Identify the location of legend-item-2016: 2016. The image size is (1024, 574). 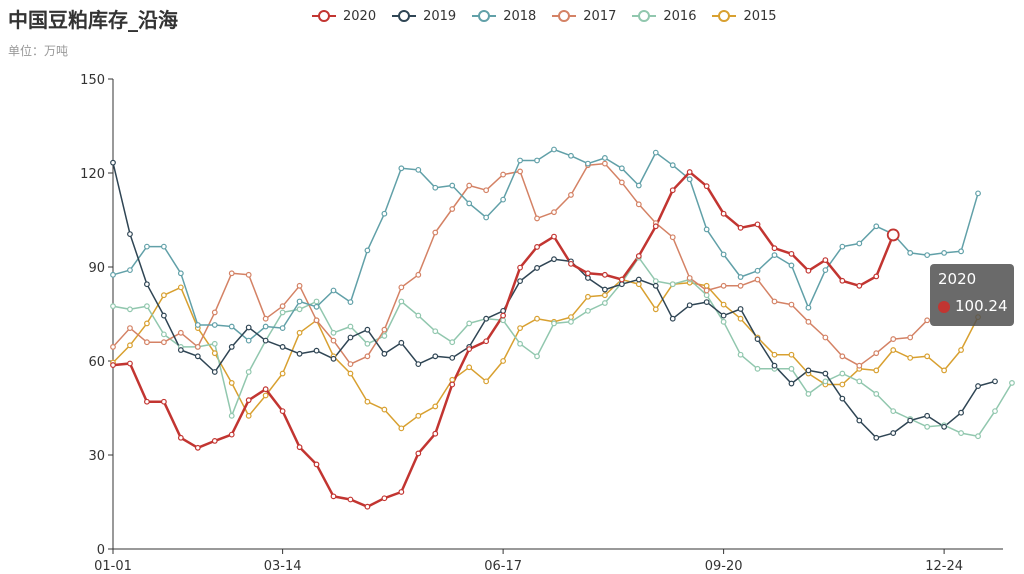
(663, 16).